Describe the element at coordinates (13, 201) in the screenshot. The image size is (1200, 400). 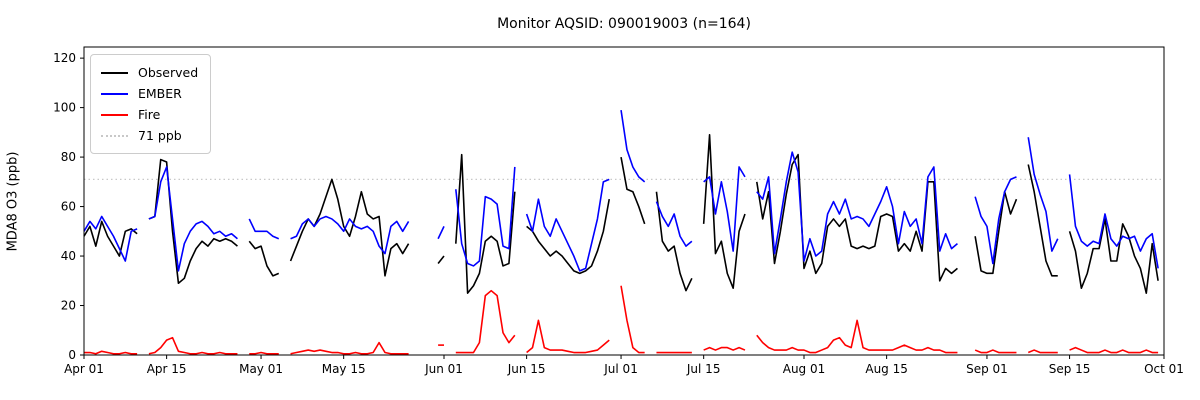
I see `y-axis-label: MDA8 O3 (ppb)` at that location.